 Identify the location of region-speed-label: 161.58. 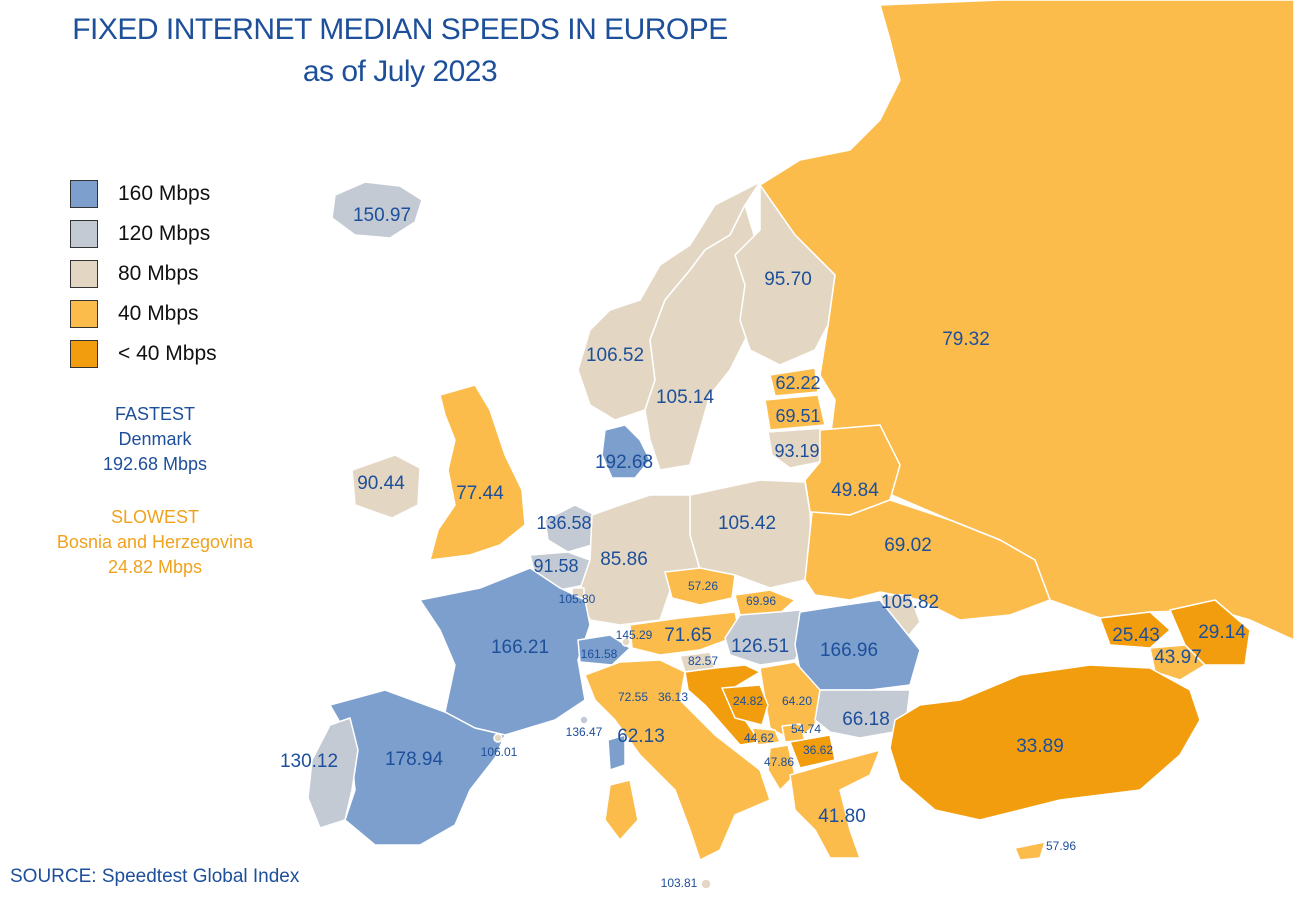
(599, 654).